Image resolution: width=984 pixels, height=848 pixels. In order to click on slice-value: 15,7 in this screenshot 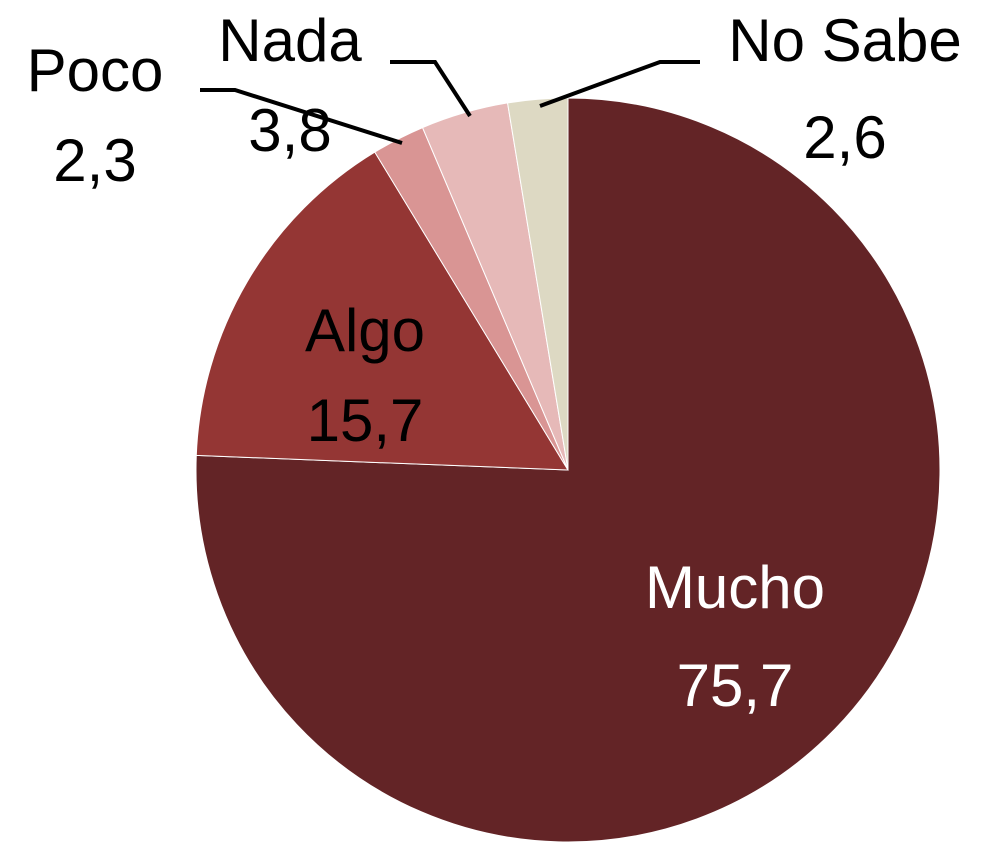, I will do `click(365, 420)`.